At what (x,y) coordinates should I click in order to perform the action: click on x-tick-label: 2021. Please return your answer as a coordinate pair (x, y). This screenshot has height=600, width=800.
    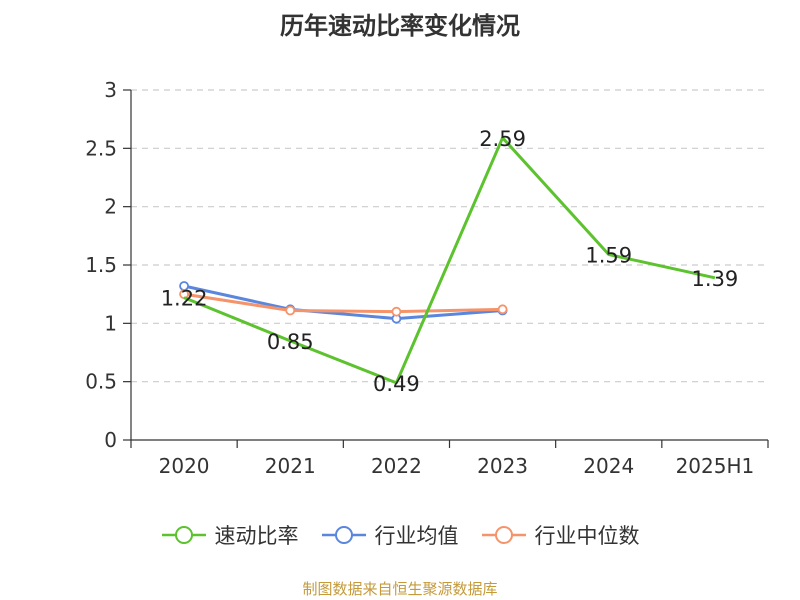
    Looking at the image, I should click on (290, 466).